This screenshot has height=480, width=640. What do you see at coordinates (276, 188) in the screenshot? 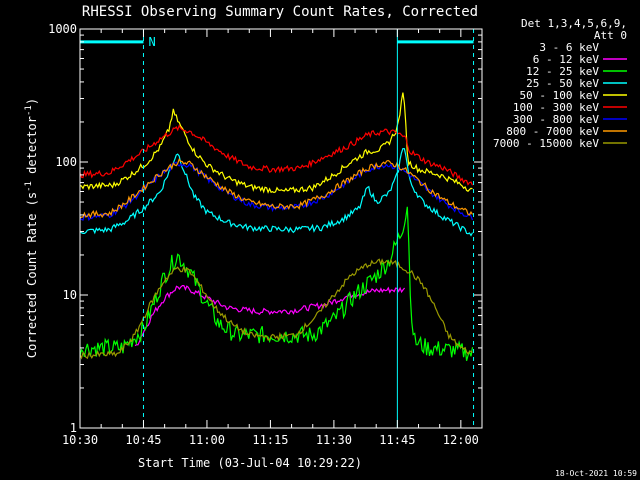
I see `series-line-800-7000-kev` at bounding box center [276, 188].